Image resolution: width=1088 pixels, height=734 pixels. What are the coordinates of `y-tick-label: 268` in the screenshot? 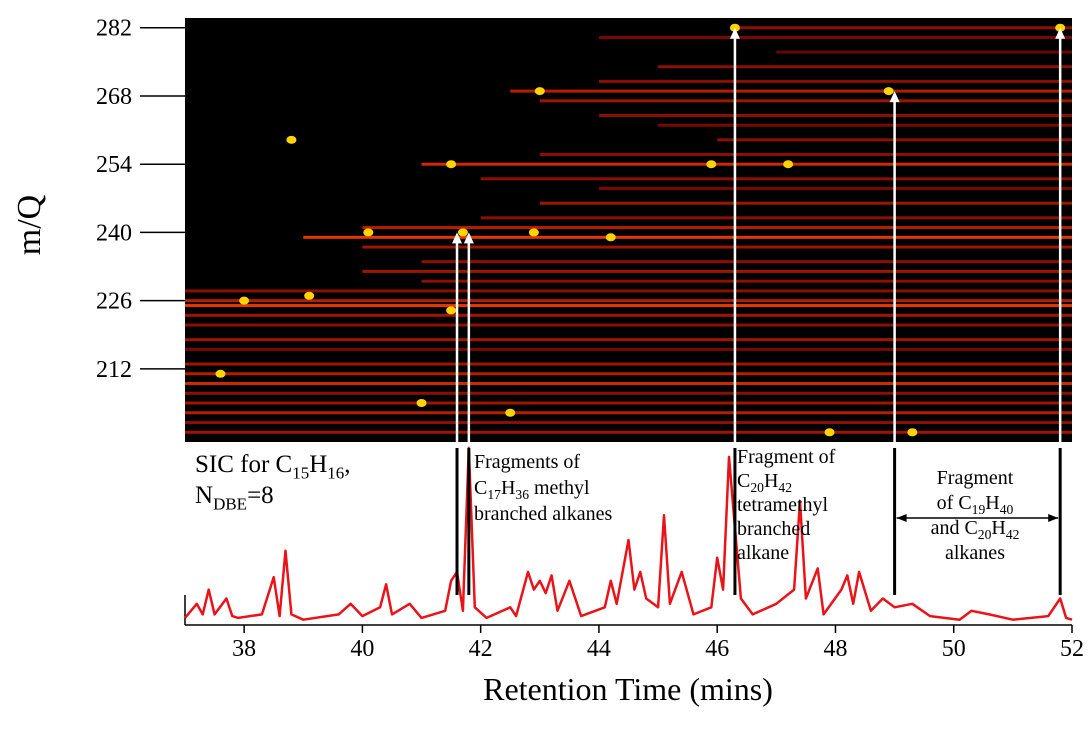 It's located at (114, 97).